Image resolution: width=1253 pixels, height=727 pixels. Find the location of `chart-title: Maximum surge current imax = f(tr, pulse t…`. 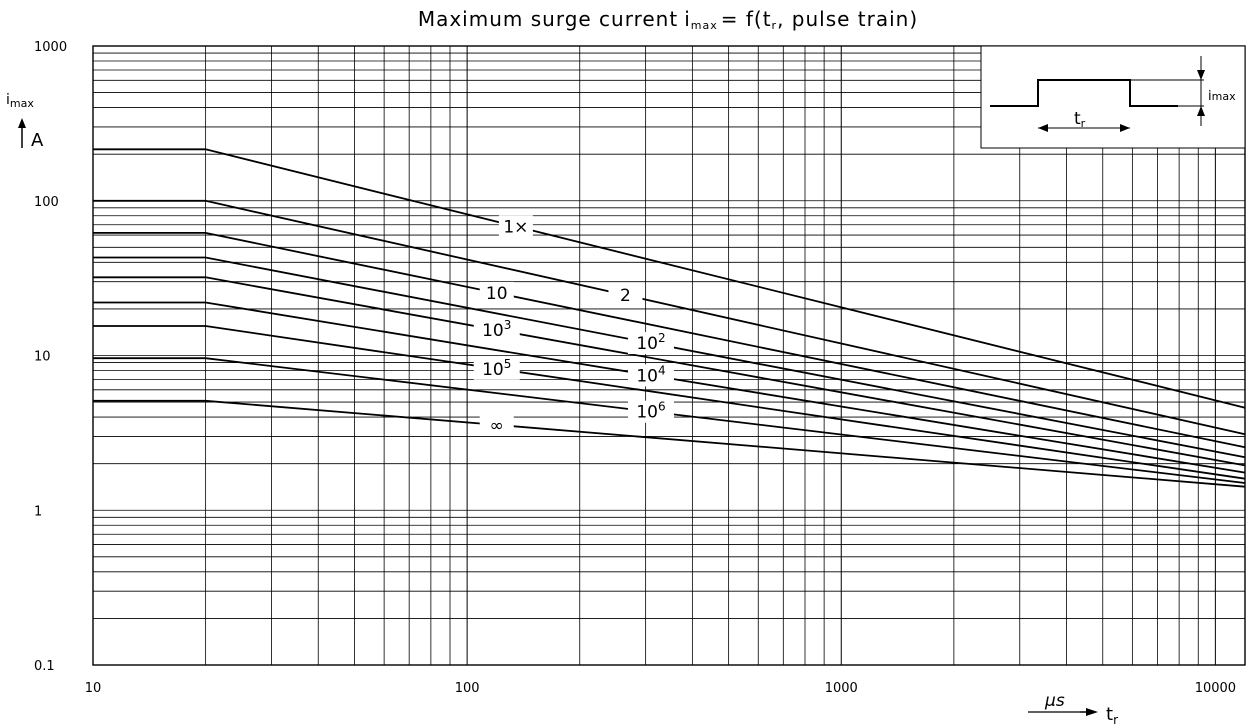

chart-title: Maximum surge current imax = f(tr, pulse t… is located at coordinates (668, 19).